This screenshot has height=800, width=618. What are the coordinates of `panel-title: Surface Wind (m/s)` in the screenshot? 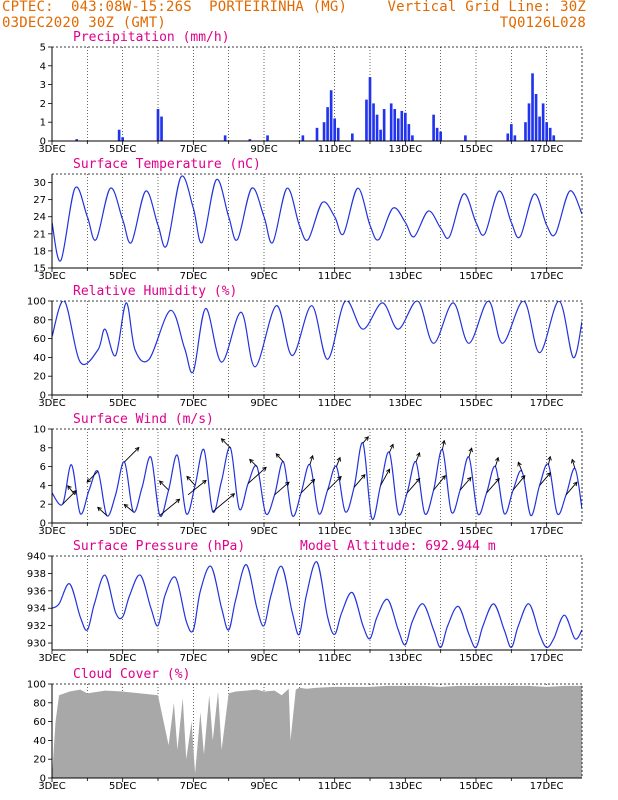 It's located at (143, 419).